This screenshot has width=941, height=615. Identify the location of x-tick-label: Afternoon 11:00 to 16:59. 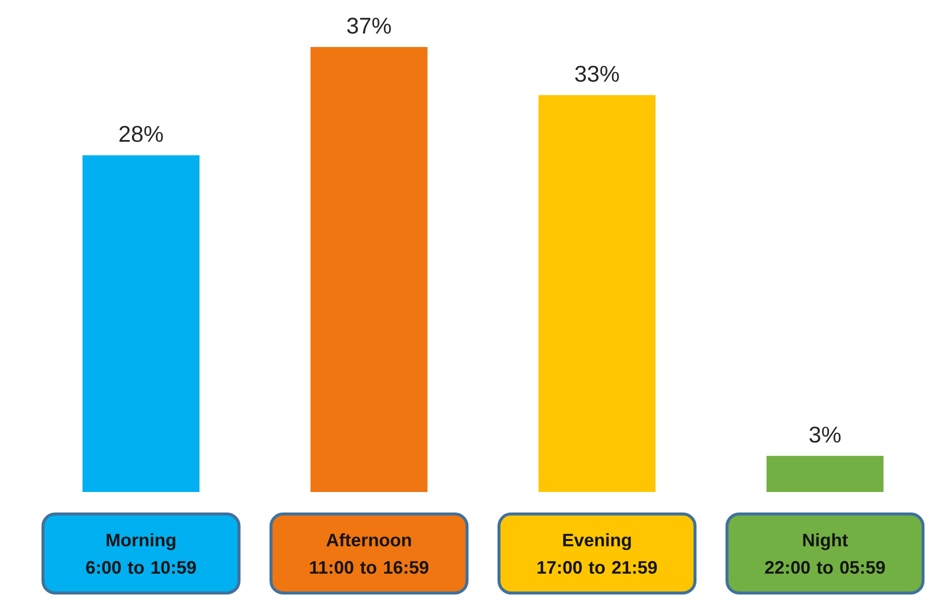
(369, 553).